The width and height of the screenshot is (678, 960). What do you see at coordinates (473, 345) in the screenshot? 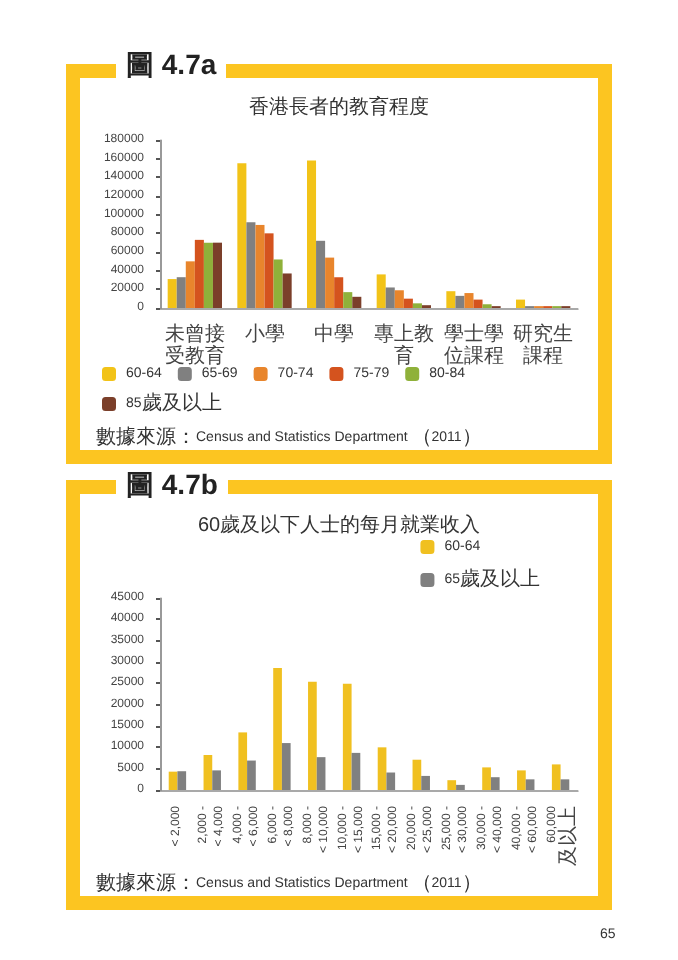
I see `x-tick-label: 學士學位課程` at bounding box center [473, 345].